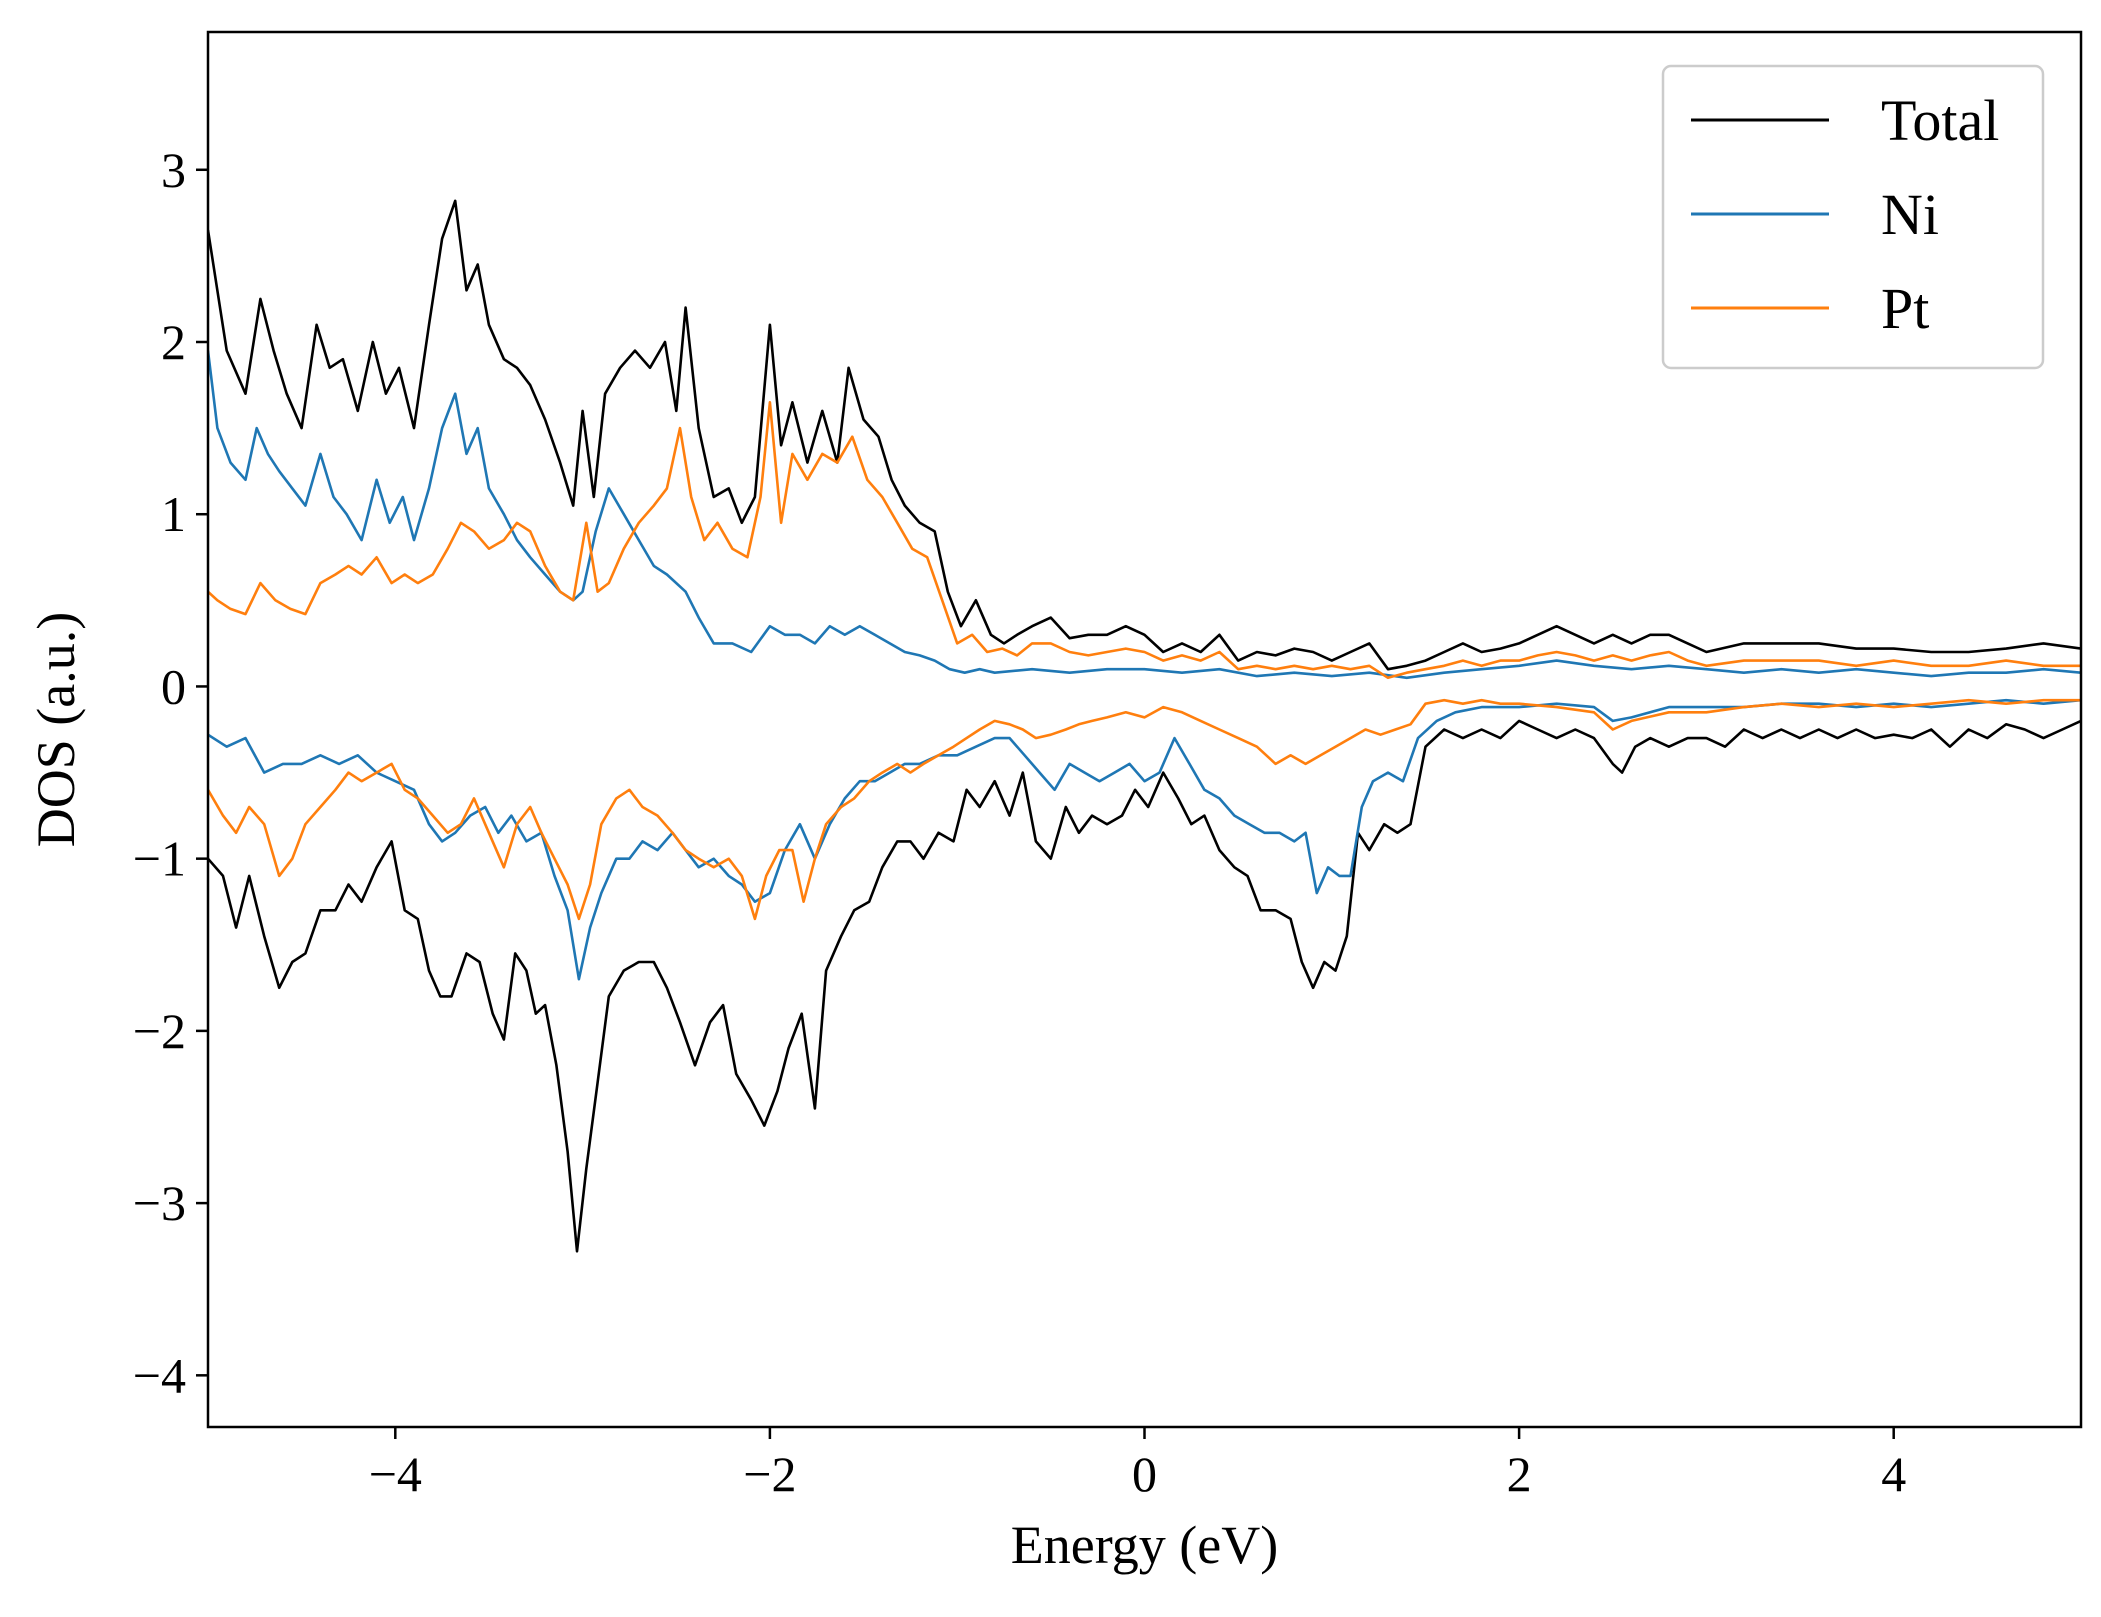  What do you see at coordinates (173, 342) in the screenshot?
I see `y-tick-label: 2` at bounding box center [173, 342].